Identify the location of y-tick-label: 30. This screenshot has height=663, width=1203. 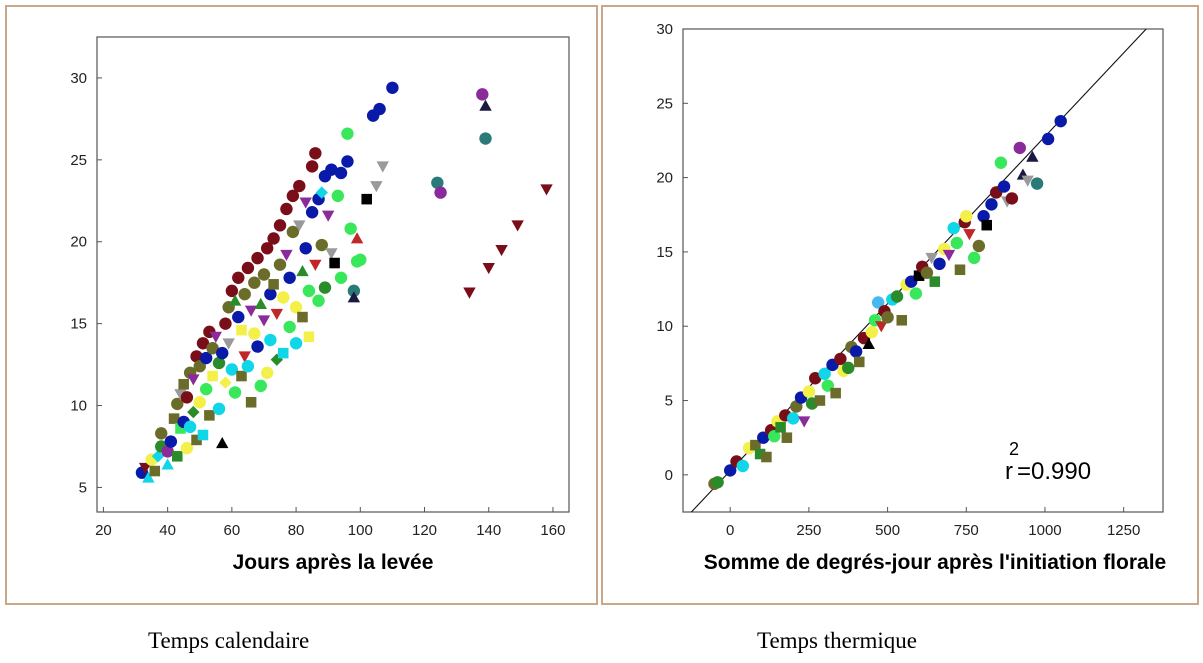
(664, 29).